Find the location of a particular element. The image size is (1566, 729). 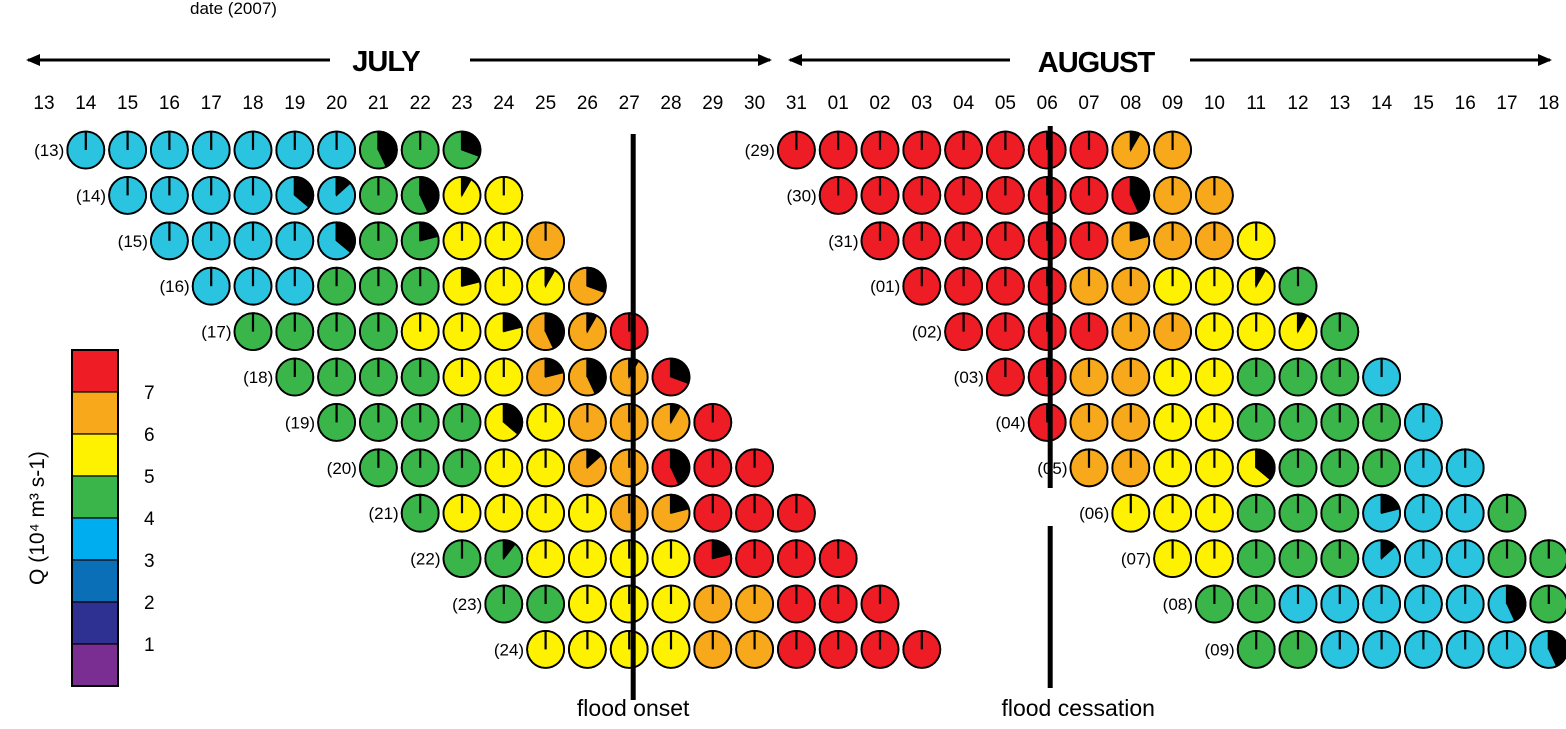

date-label: 06 is located at coordinates (1047, 103).